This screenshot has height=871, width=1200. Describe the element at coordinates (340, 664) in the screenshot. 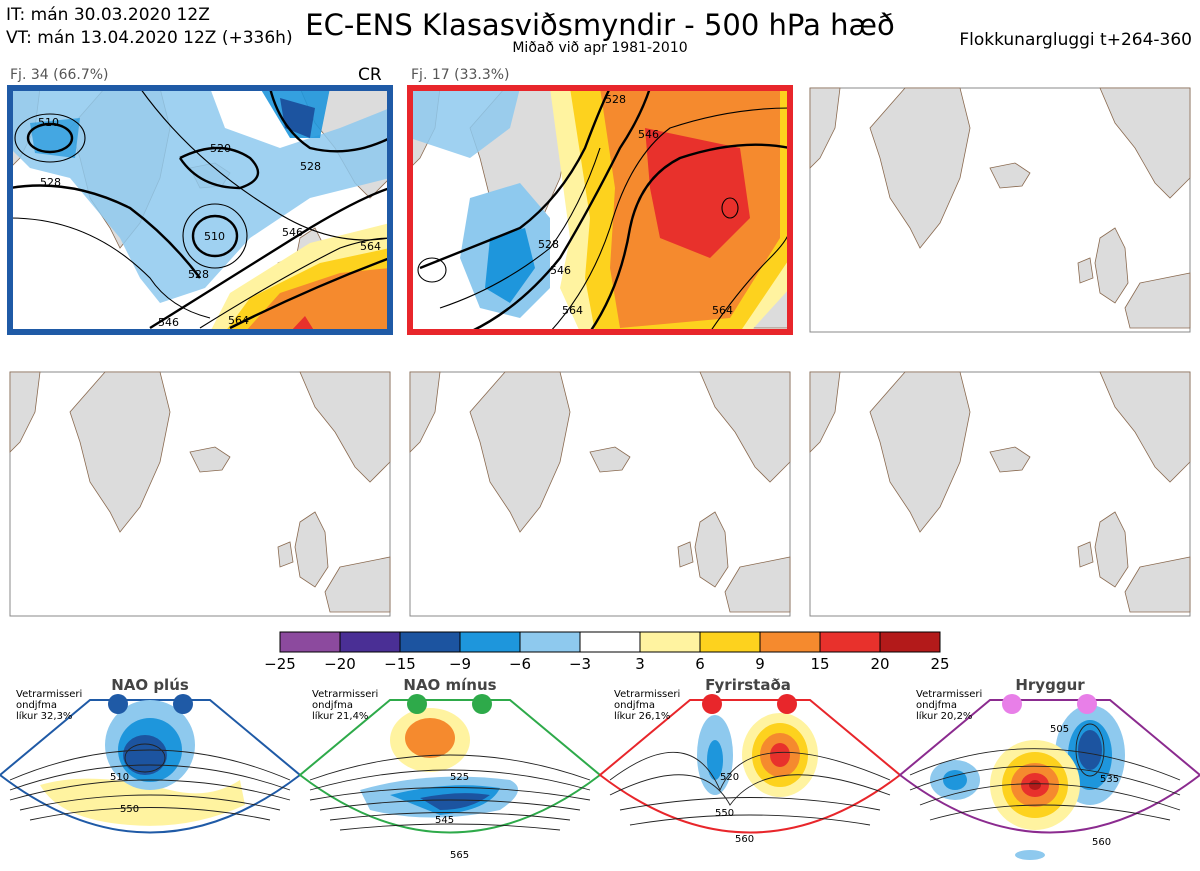

I see `colorbar-tick-label: −20` at that location.